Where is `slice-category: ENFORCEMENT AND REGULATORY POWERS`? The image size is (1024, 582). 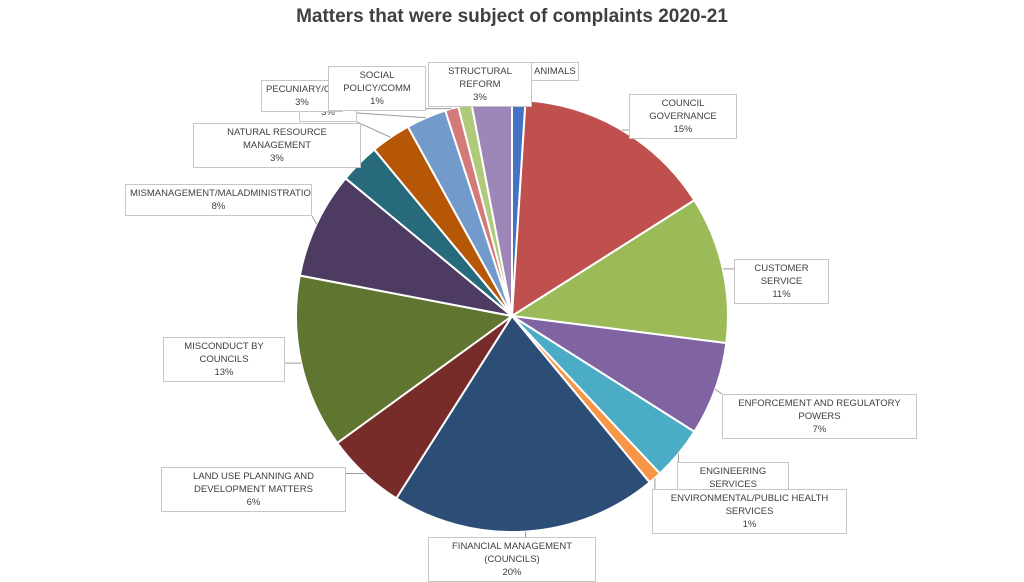 slice-category: ENFORCEMENT AND REGULATORY POWERS is located at coordinates (819, 410).